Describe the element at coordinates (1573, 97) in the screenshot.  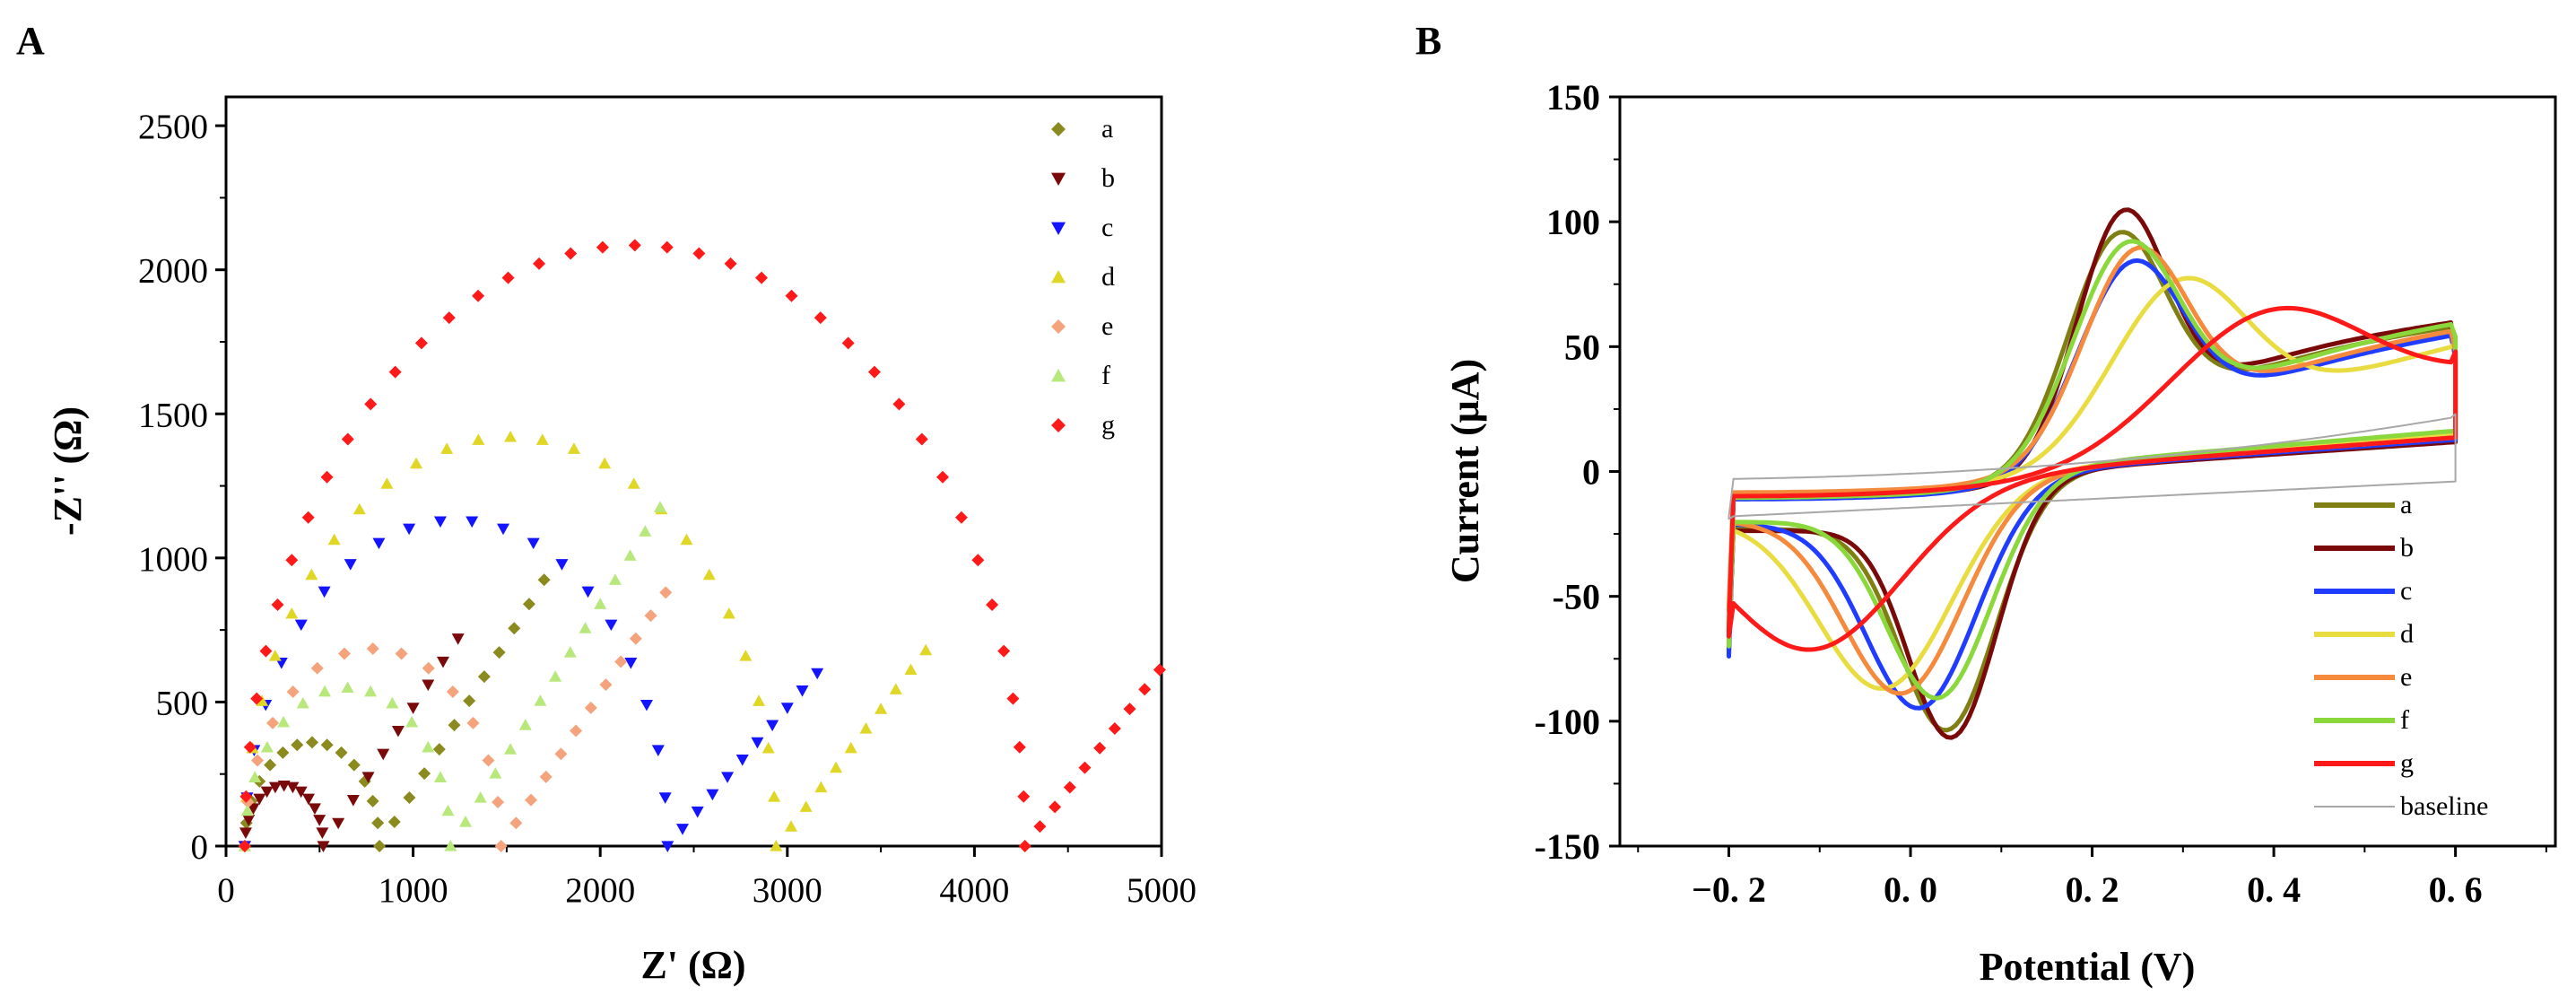
I see `y-tick-label: 150` at that location.